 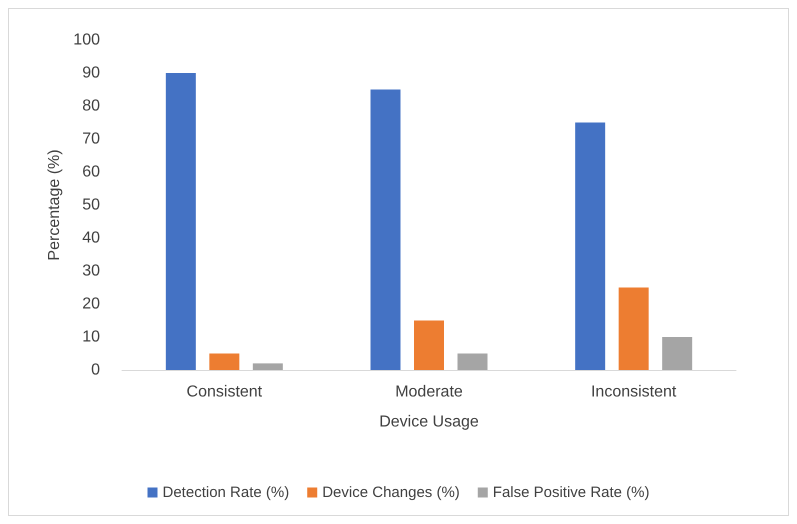 I want to click on y-tick-label: 70, so click(x=91, y=139).